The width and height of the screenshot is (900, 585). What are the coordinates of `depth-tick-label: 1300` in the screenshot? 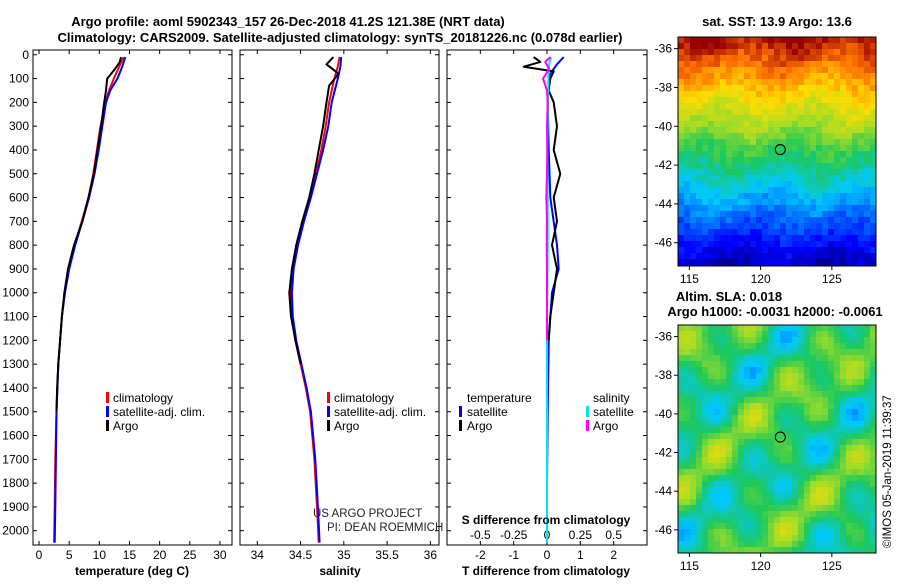 It's located at (15, 364).